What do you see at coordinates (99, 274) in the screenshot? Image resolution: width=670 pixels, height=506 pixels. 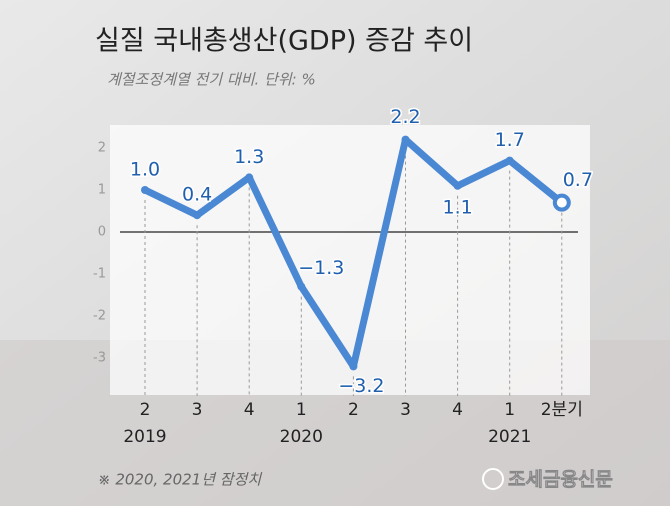 I see `y-tick-label: -1` at bounding box center [99, 274].